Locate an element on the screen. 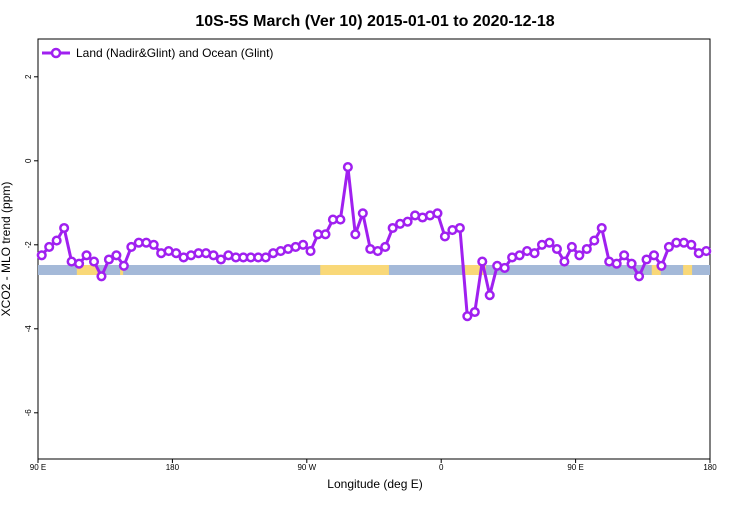  y-tick-label: 0 is located at coordinates (28, 160).